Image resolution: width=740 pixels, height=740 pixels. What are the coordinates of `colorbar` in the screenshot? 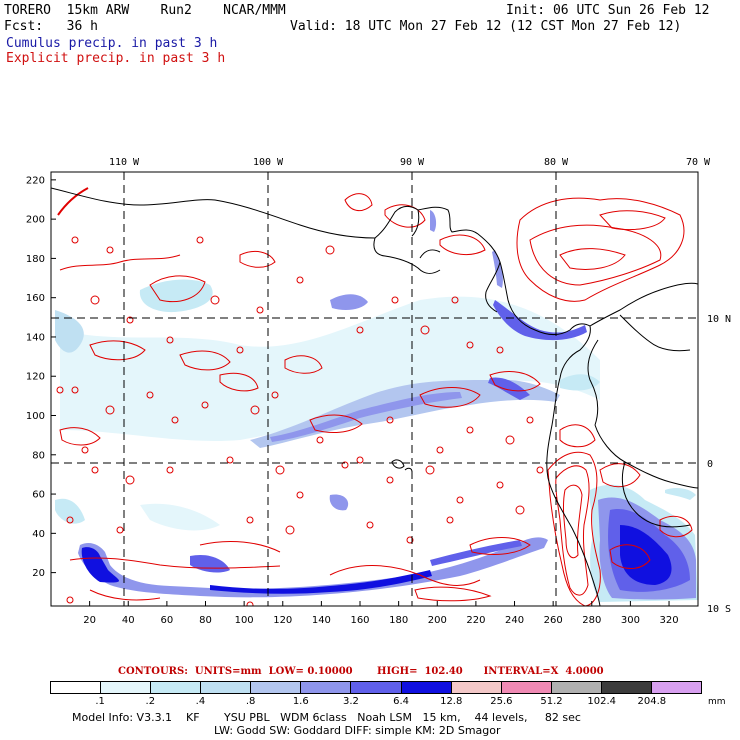 It's located at (376, 687).